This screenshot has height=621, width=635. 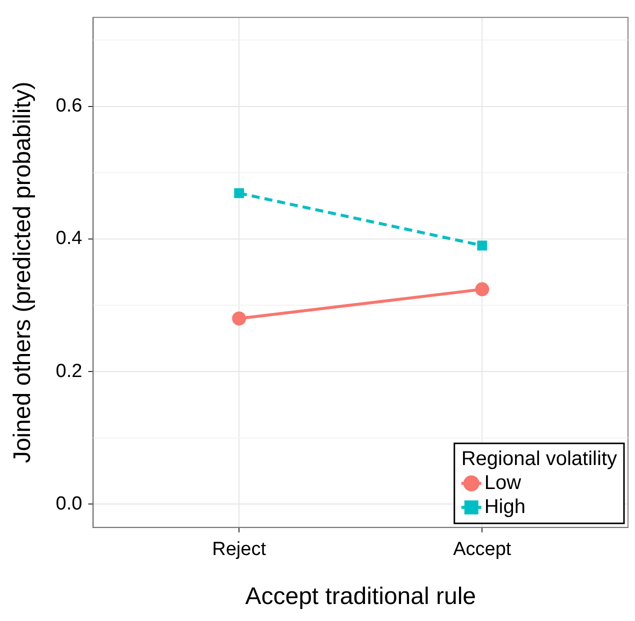 What do you see at coordinates (539, 459) in the screenshot?
I see `legend-title: Regional volatility` at bounding box center [539, 459].